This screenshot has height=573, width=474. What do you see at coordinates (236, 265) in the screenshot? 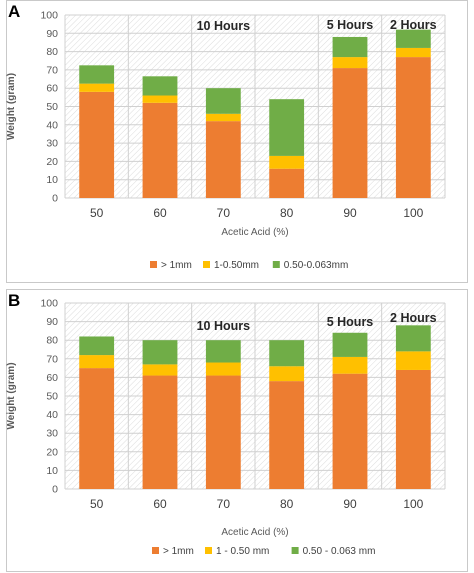
I see `legend-entry: 1-0.50mm` at bounding box center [236, 265].